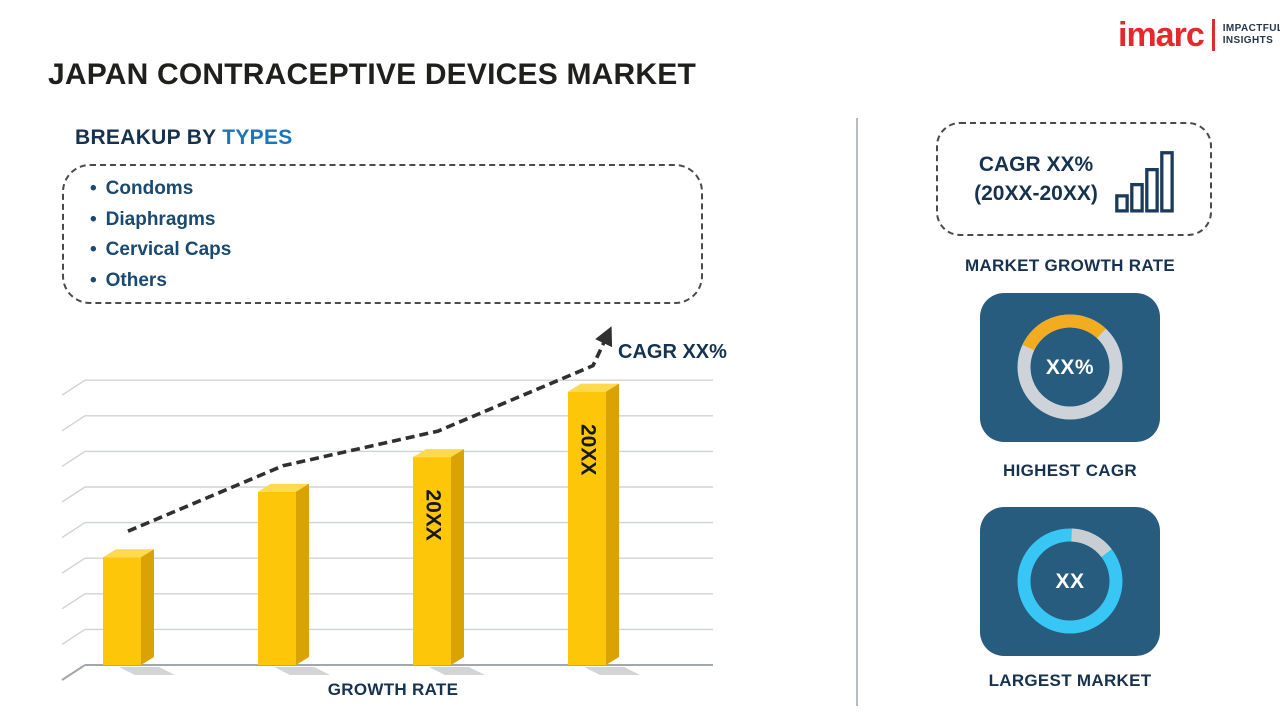 This screenshot has height=720, width=1280. What do you see at coordinates (395, 220) in the screenshot?
I see `list-item: Diaphragms` at bounding box center [395, 220].